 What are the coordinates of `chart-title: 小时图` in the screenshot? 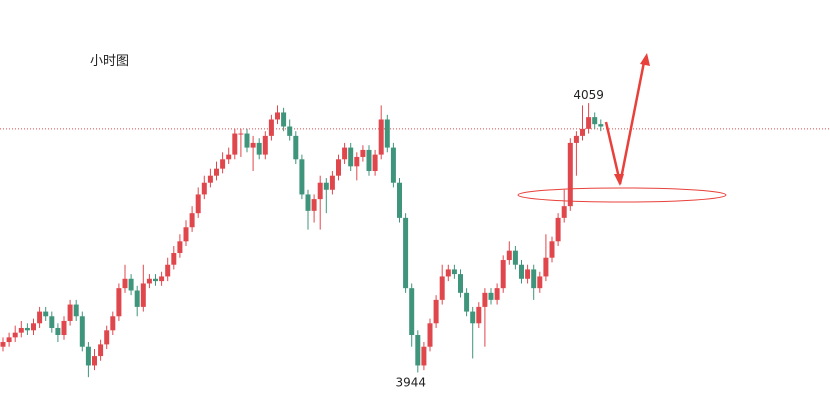 It's located at (109, 61).